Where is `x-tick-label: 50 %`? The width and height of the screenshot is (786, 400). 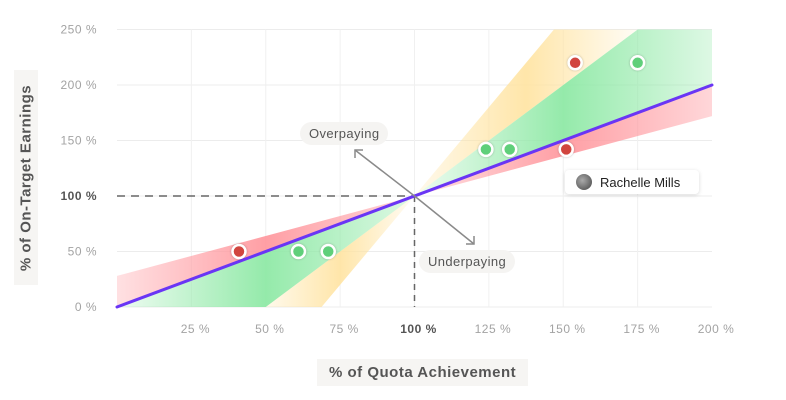 x-tick-label: 50 % is located at coordinates (269, 329).